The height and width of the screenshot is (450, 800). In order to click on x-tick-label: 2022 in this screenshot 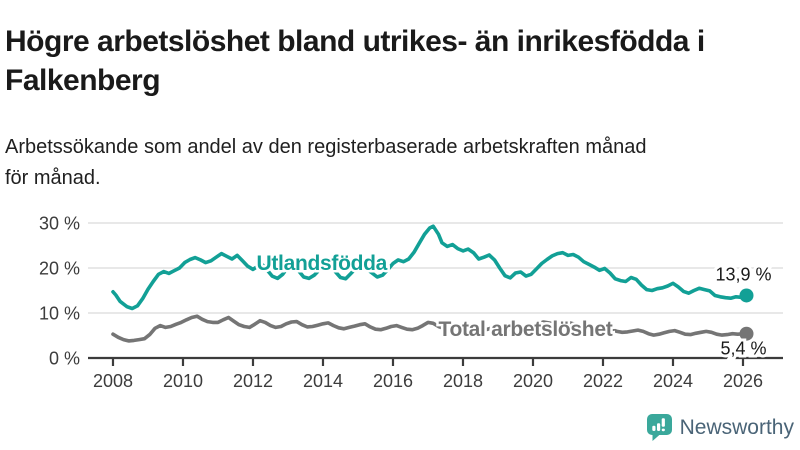, I will do `click(603, 381)`.